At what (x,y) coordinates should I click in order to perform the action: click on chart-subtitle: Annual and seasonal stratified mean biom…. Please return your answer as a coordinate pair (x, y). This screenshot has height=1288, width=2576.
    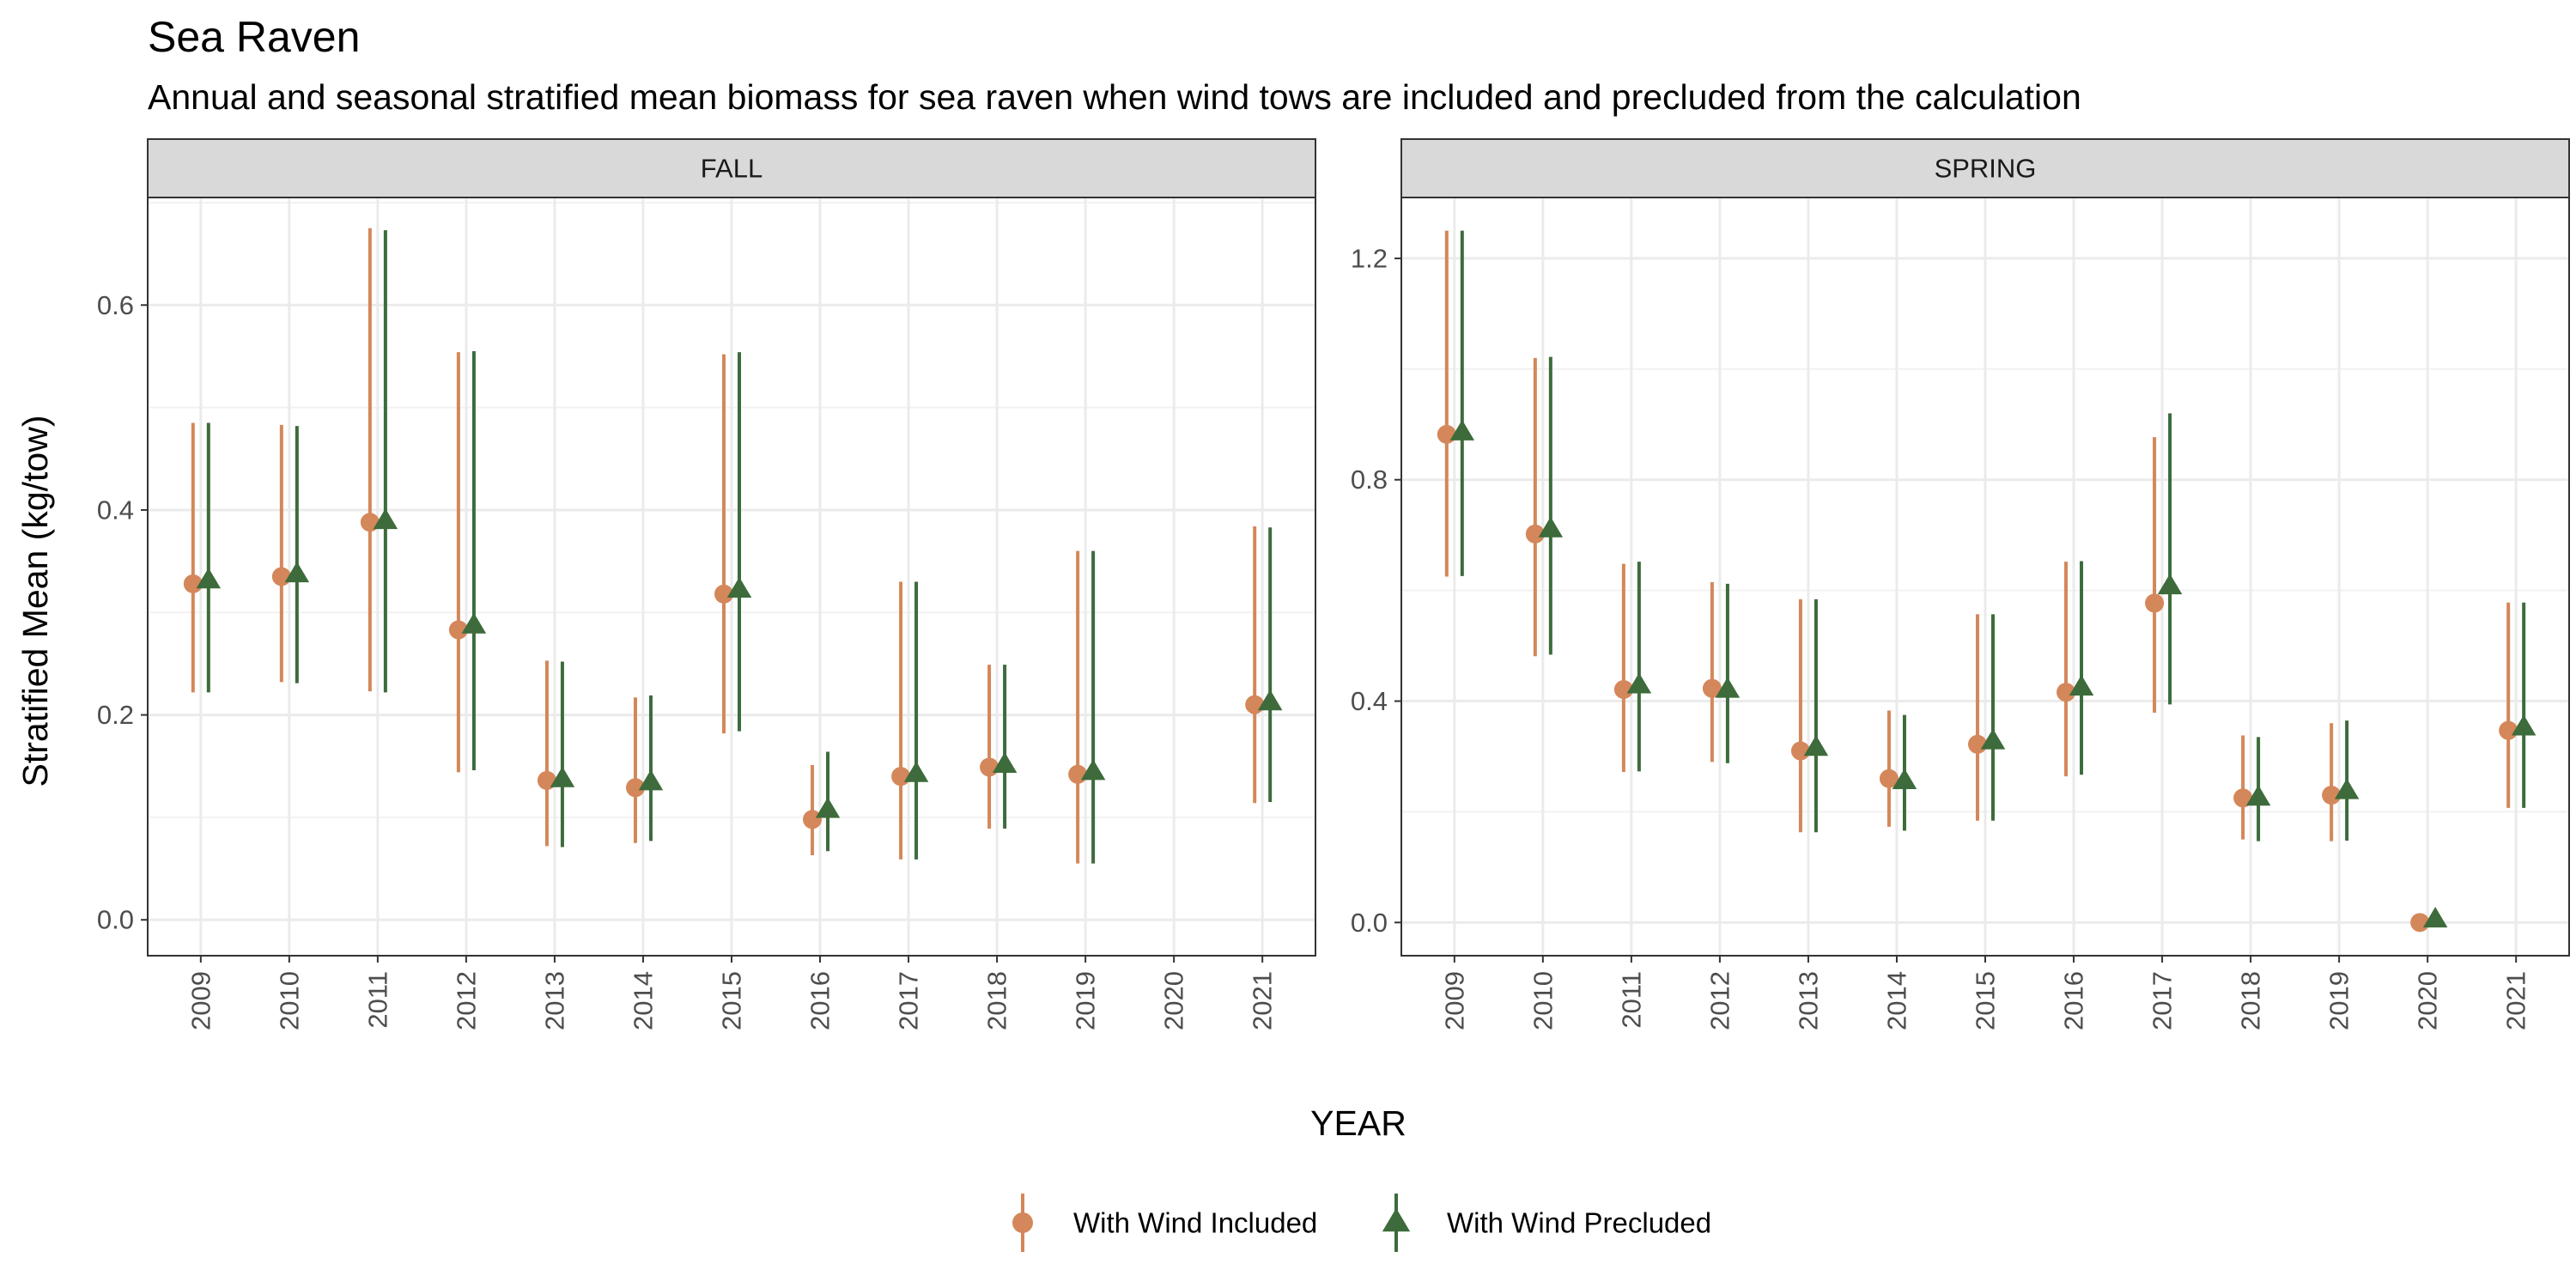
    Looking at the image, I should click on (1114, 97).